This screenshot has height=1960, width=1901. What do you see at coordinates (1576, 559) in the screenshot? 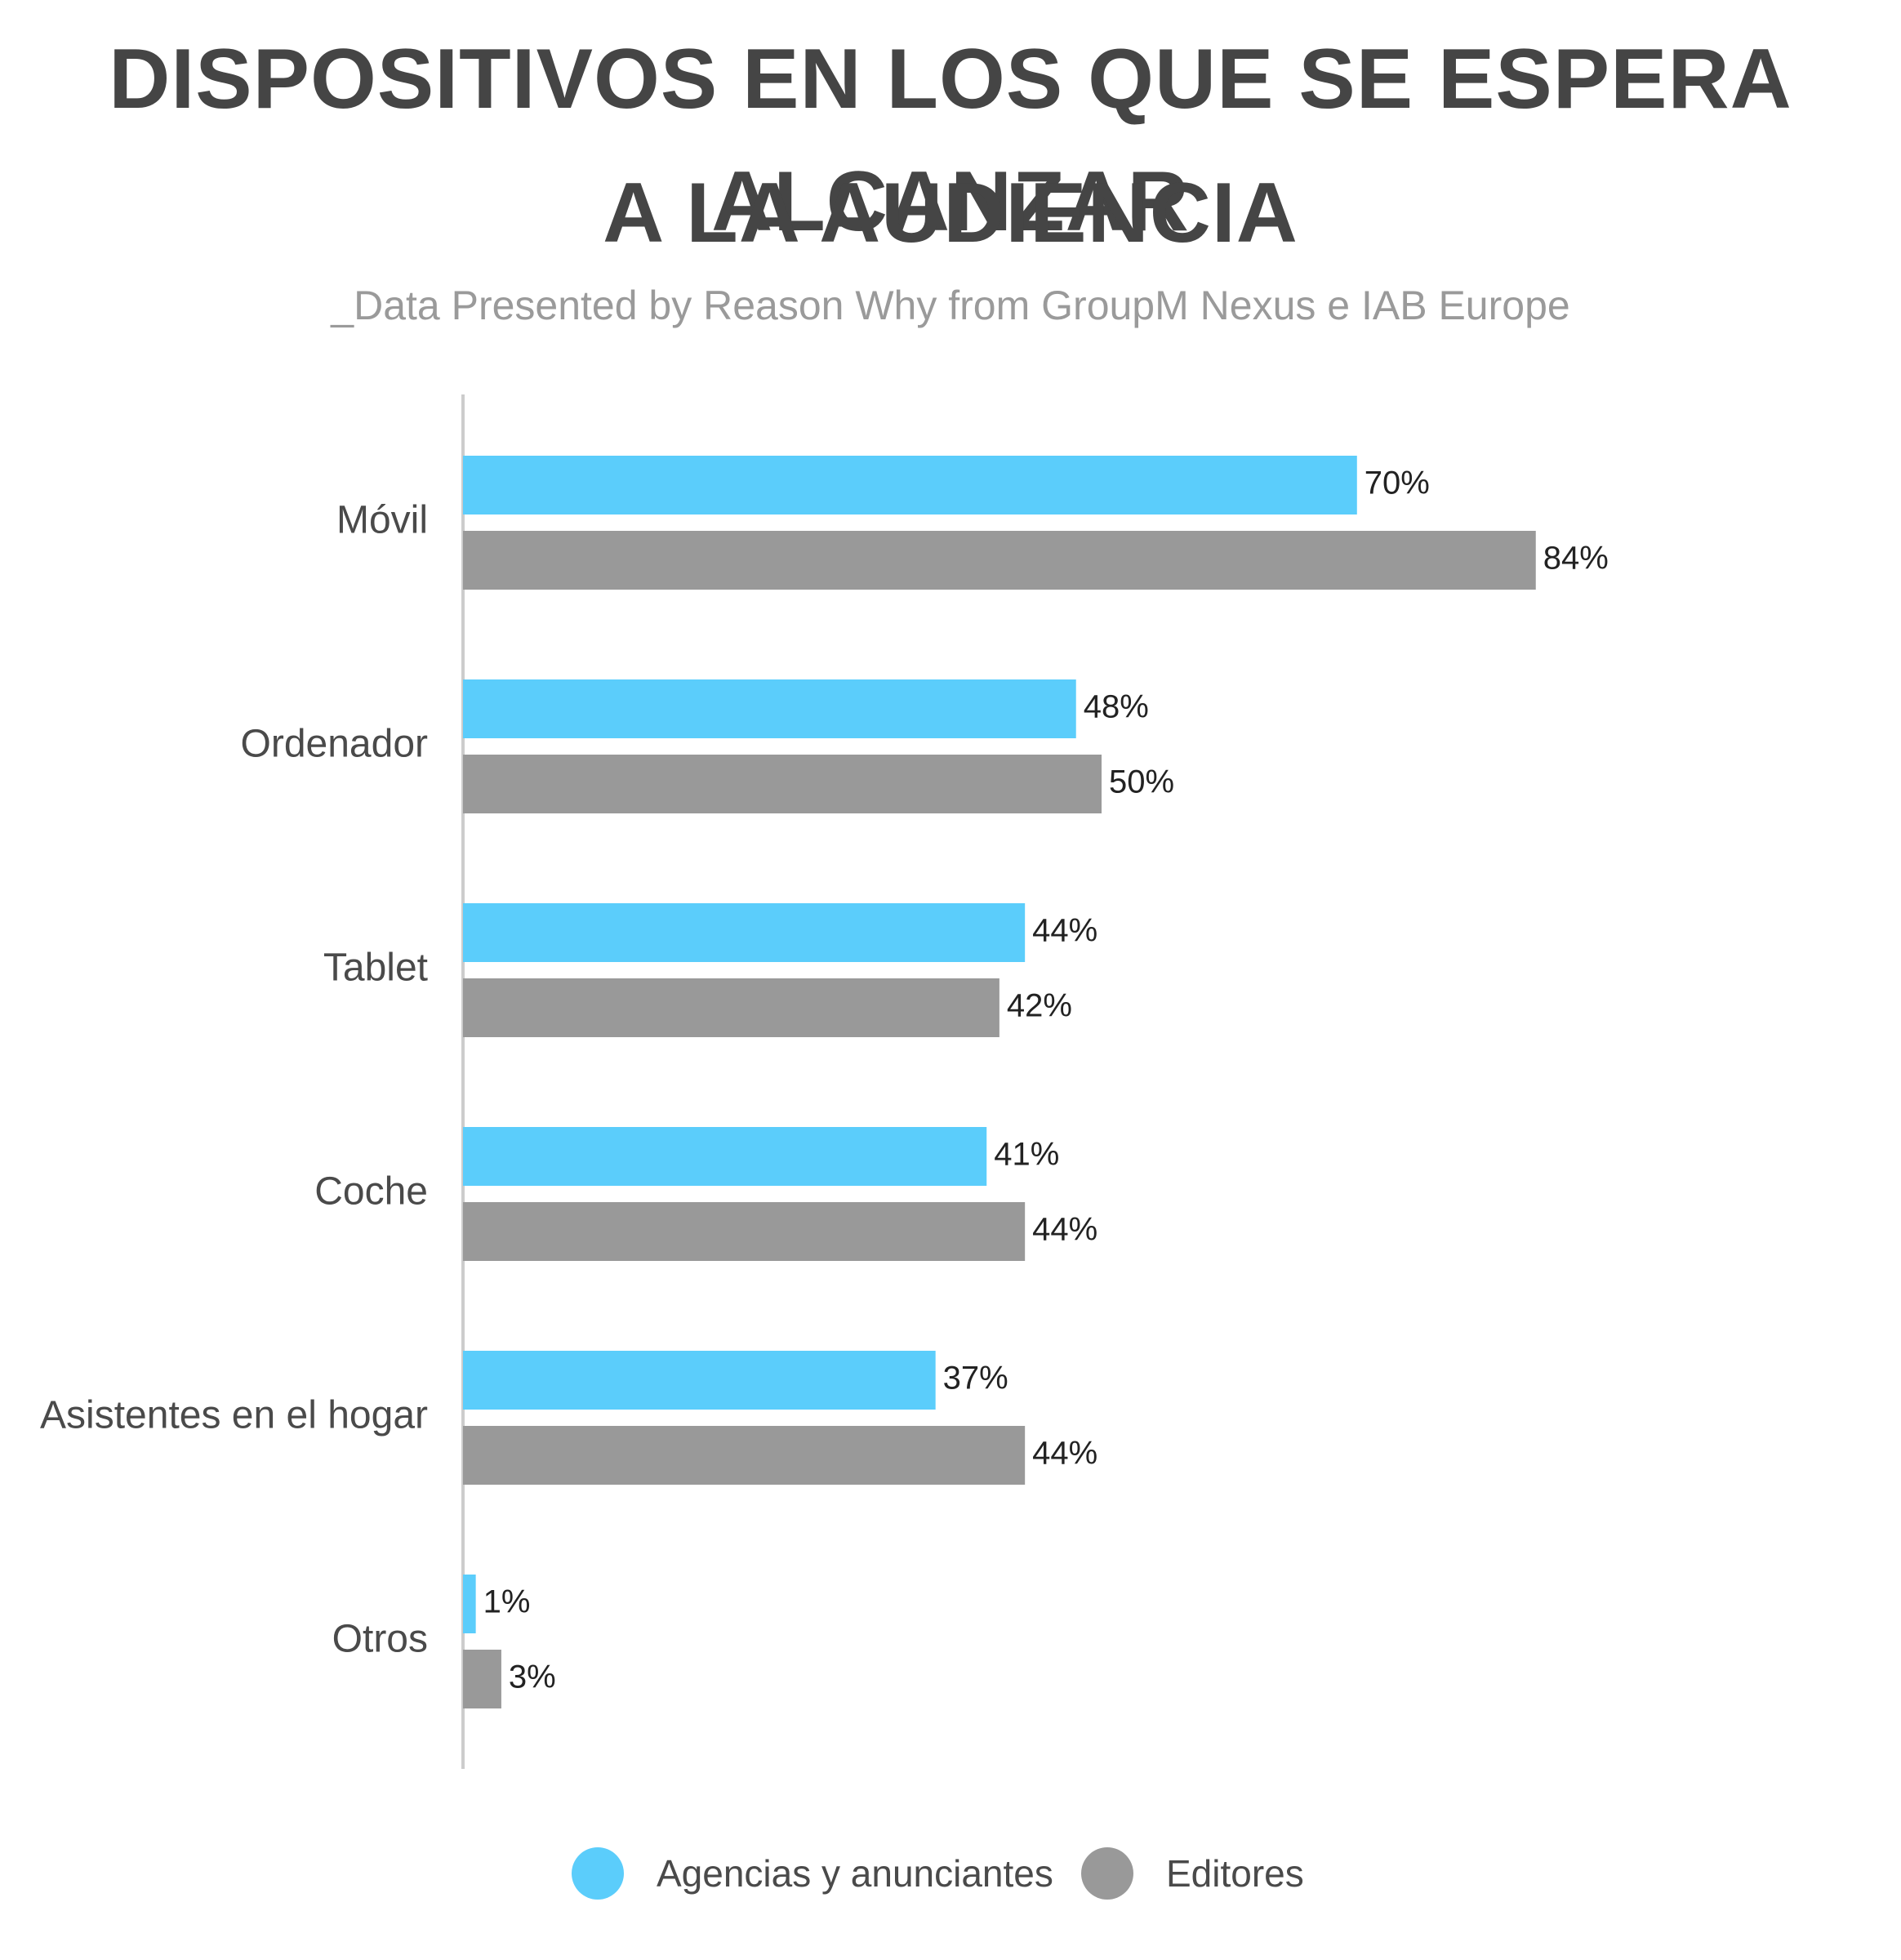
I see `data-label-editores: 84%` at bounding box center [1576, 559].